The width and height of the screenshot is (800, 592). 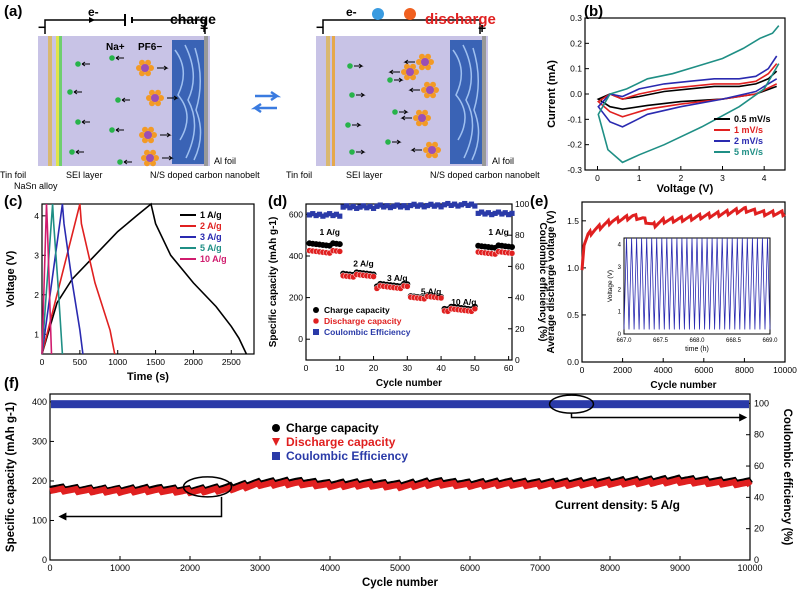 I want to click on y2-tick-label: 0, so click(x=517, y=360).